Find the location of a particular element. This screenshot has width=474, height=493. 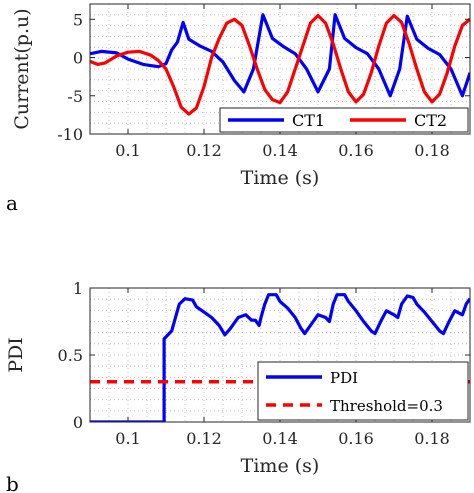

y-tick-label-b: 1 is located at coordinates (78, 288).